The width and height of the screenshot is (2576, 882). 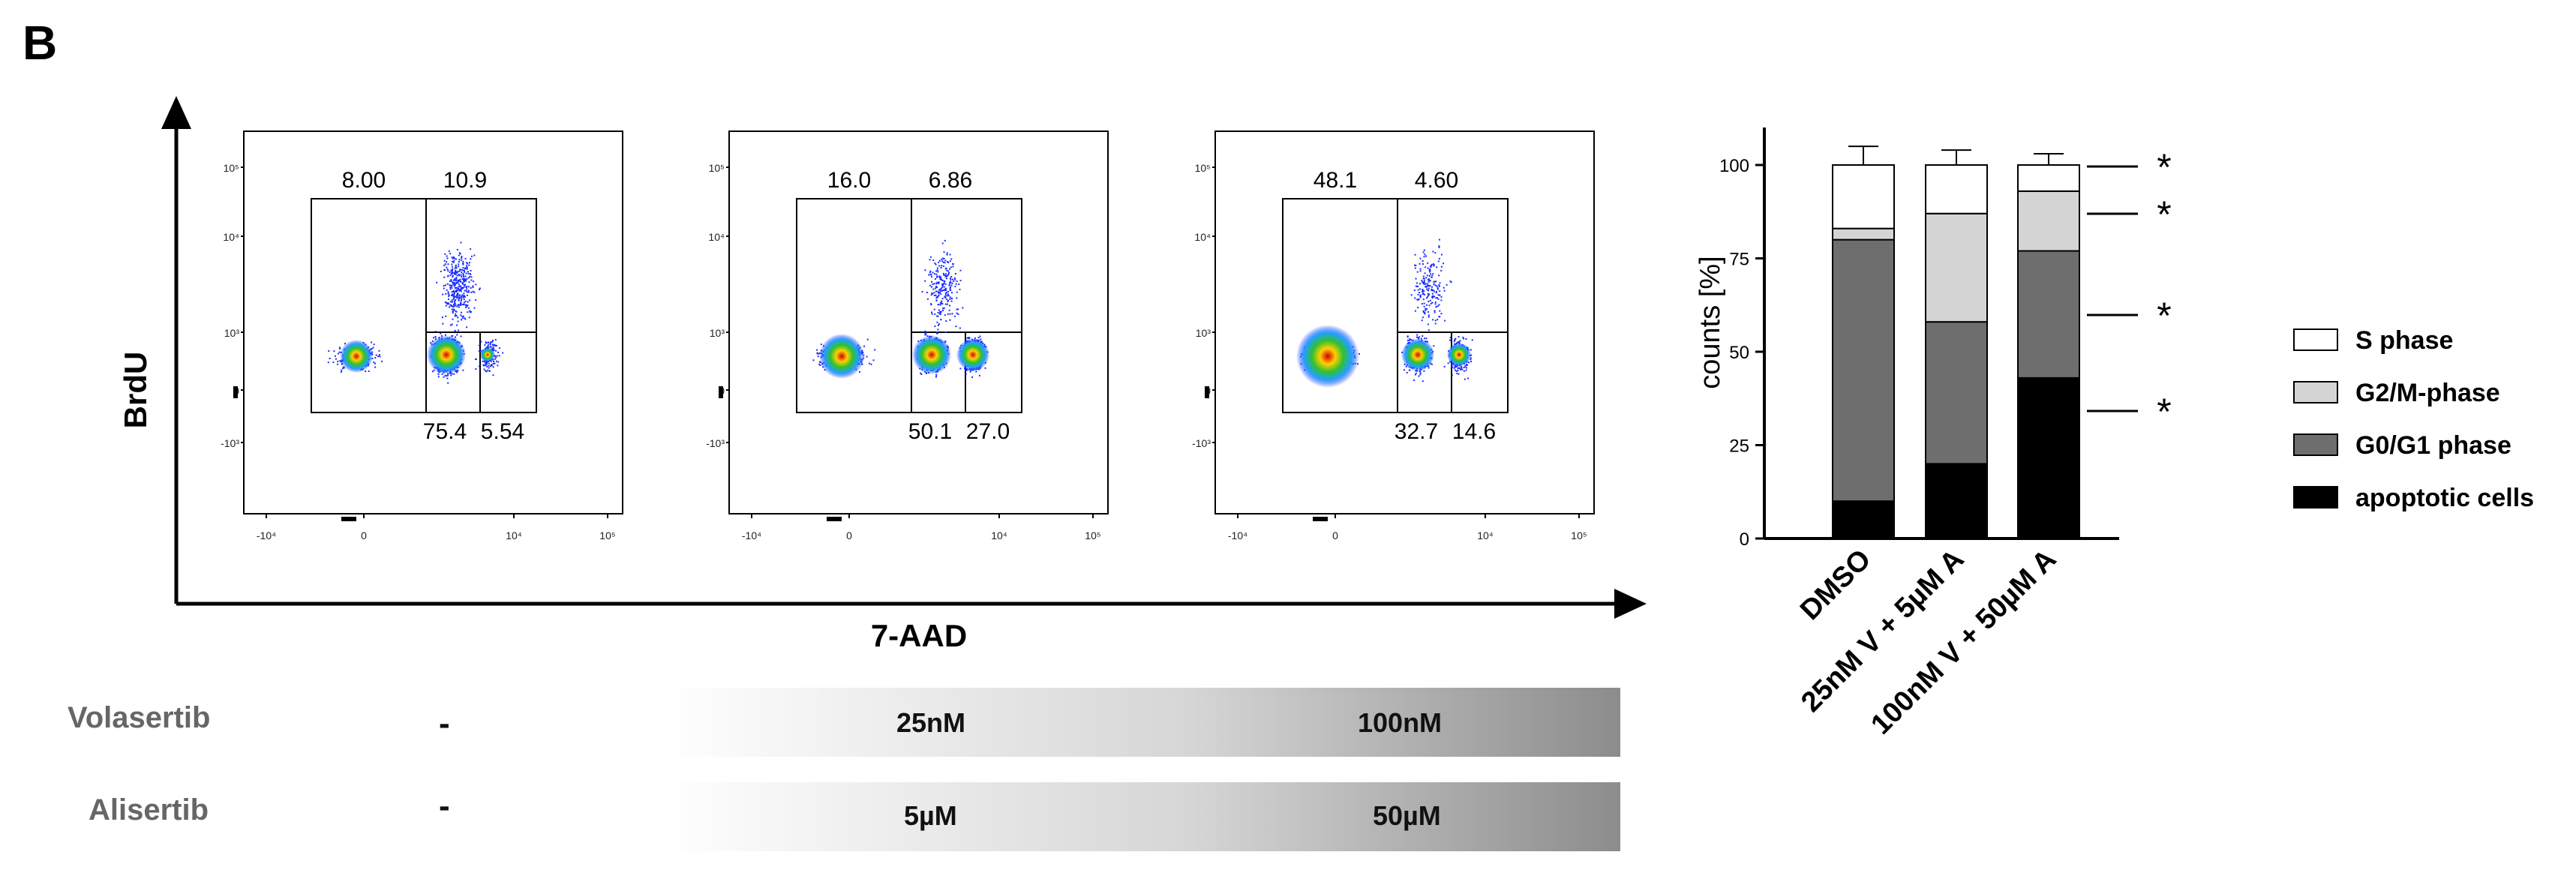 I want to click on alisertib-high-dose: 50µM, so click(x=1407, y=815).